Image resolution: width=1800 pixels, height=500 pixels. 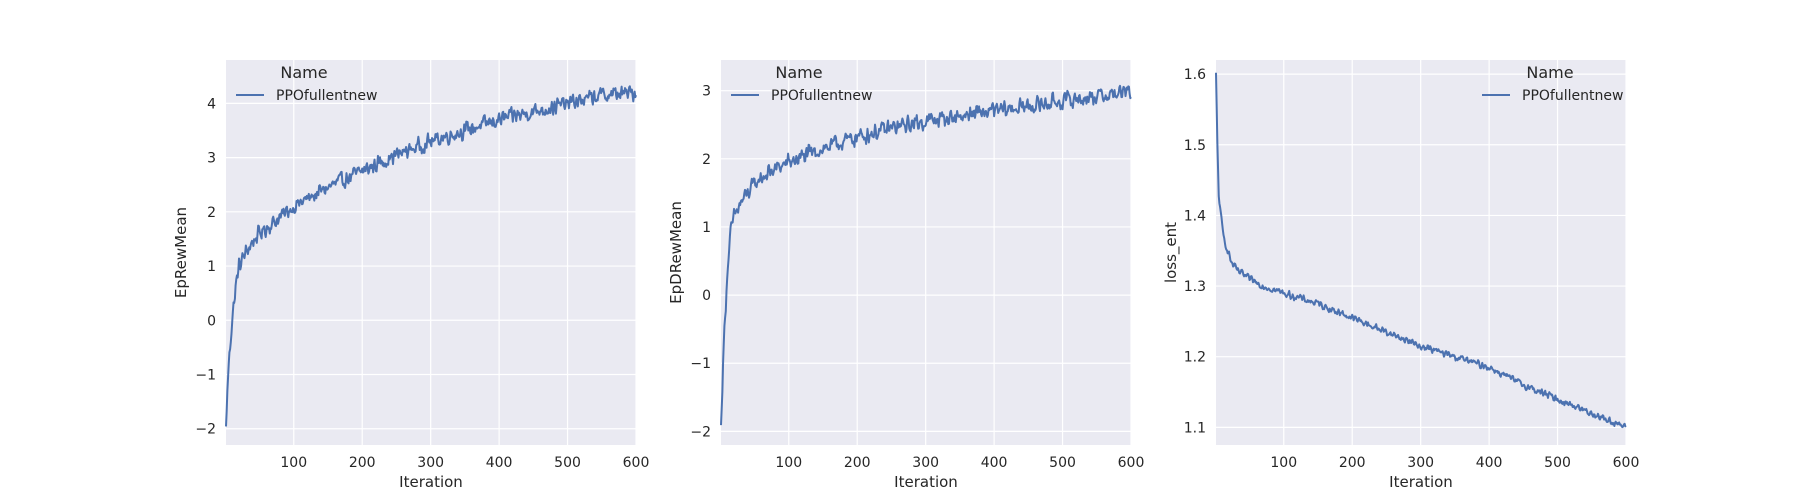 What do you see at coordinates (1171, 252) in the screenshot?
I see `y-axis-label: loss_ent` at bounding box center [1171, 252].